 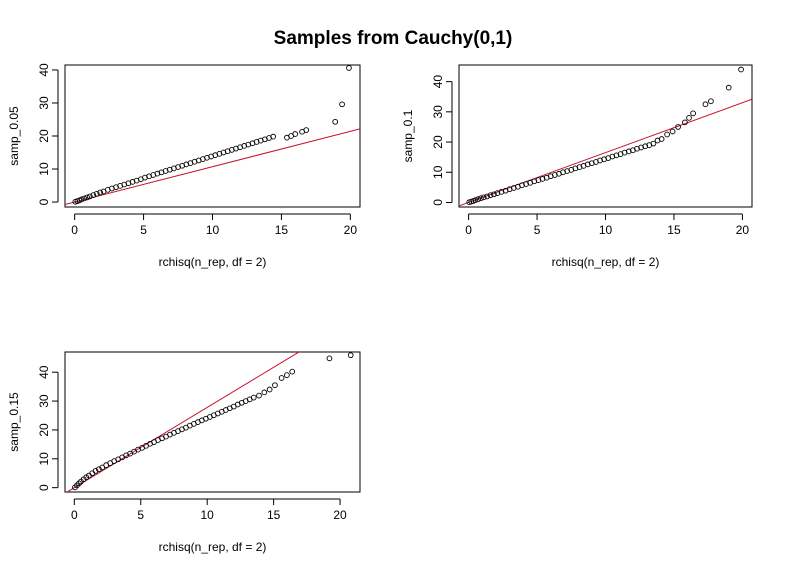 I want to click on main-title: Samples from Cauchy(0,1), so click(x=393, y=38).